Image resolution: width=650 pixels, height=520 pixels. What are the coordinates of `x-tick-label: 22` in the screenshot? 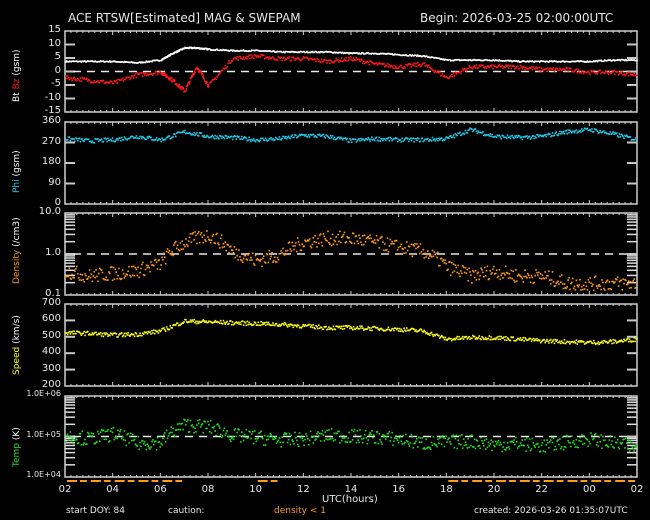 It's located at (542, 489).